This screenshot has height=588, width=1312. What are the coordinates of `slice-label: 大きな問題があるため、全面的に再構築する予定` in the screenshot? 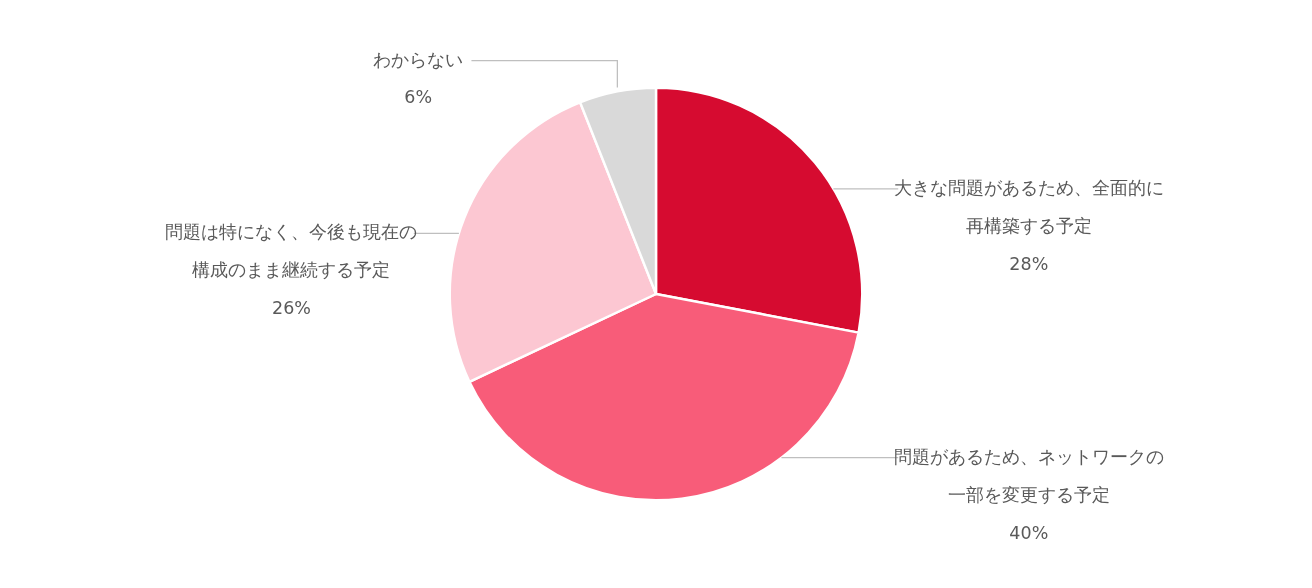 It's located at (1028, 206).